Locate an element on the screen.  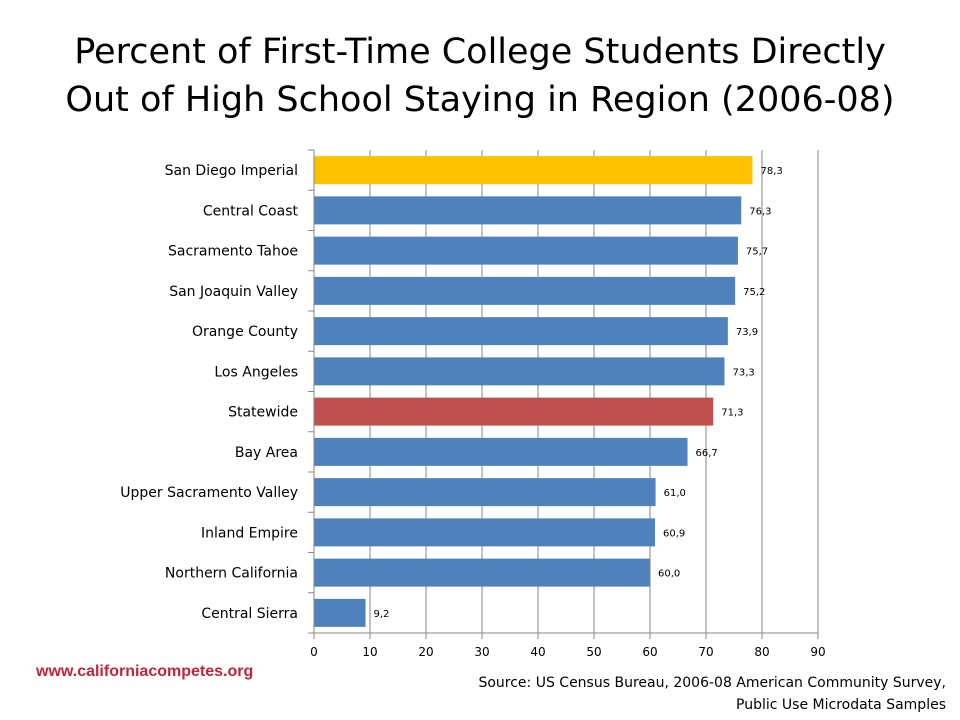
x-tick-label-90: 90 is located at coordinates (817, 652).